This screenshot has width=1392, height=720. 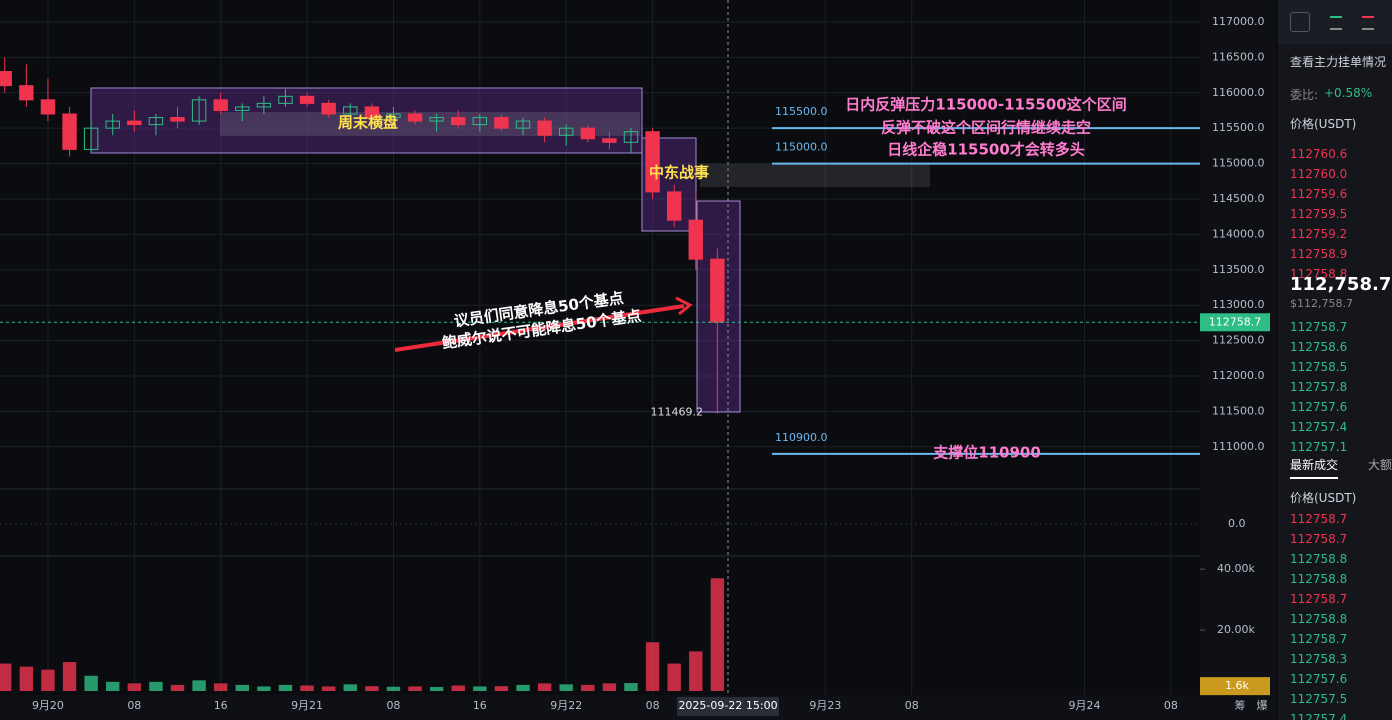 What do you see at coordinates (801, 437) in the screenshot?
I see `level-label: 110900.0` at bounding box center [801, 437].